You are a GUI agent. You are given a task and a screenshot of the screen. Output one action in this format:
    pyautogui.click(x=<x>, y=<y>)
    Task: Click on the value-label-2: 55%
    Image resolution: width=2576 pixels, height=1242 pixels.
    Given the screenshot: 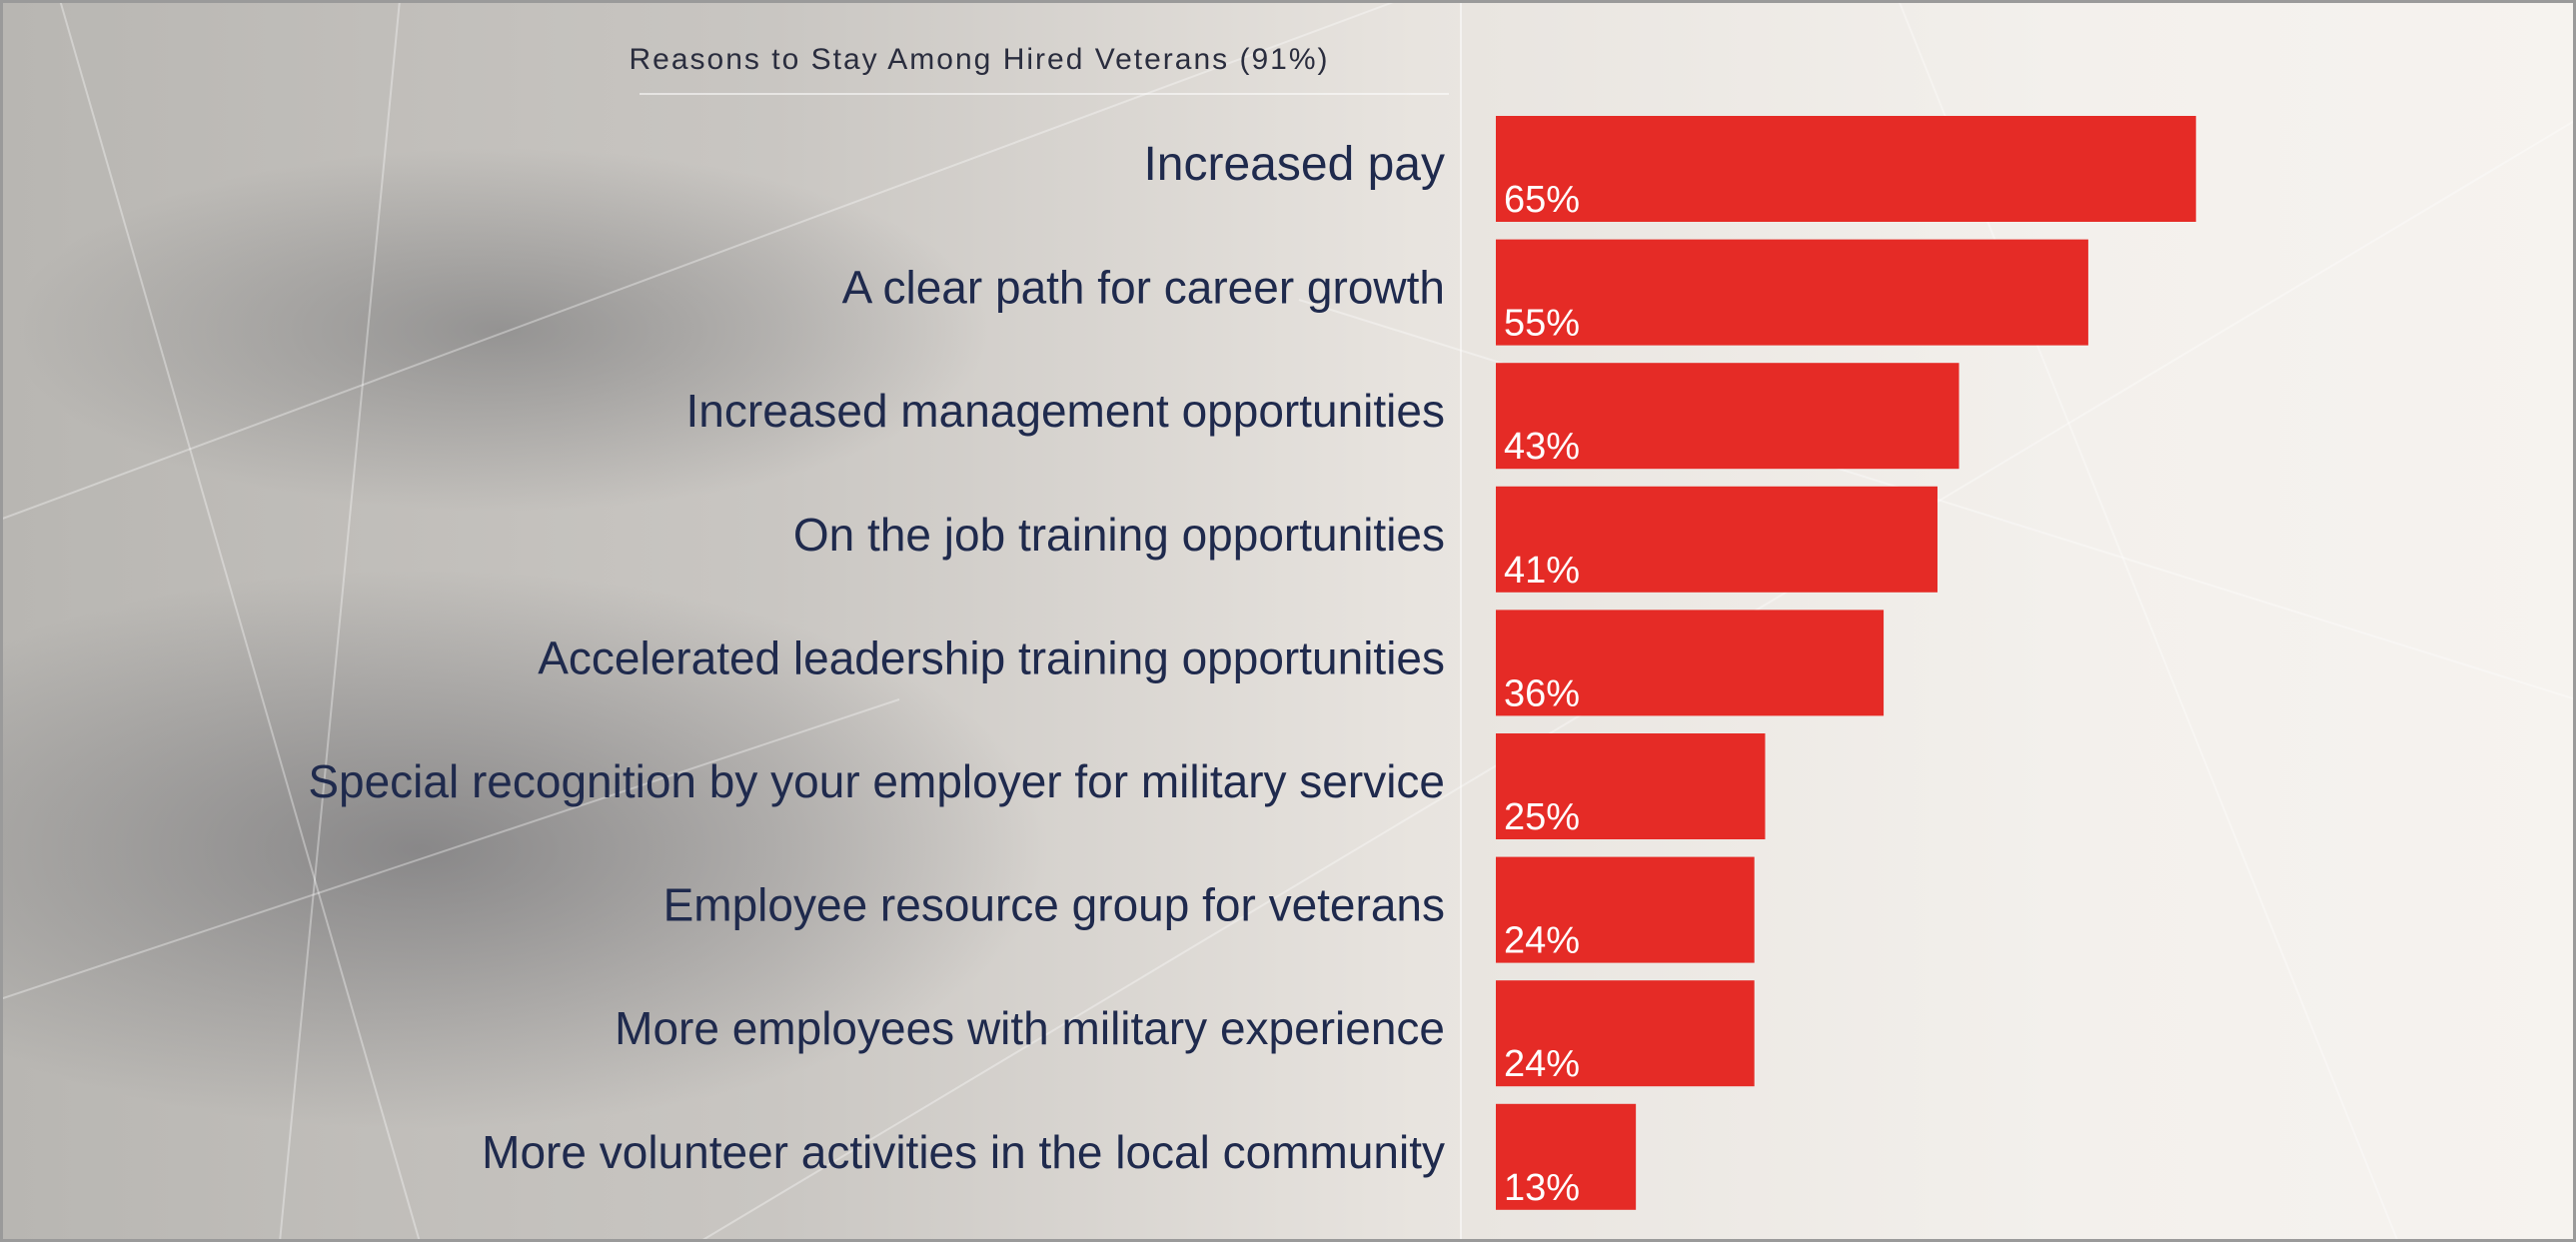 What is the action you would take?
    pyautogui.click(x=1542, y=324)
    